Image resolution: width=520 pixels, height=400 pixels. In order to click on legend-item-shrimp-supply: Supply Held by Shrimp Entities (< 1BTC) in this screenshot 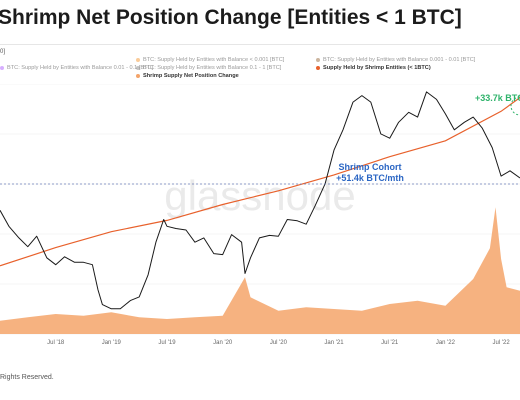, I will do `click(373, 68)`.